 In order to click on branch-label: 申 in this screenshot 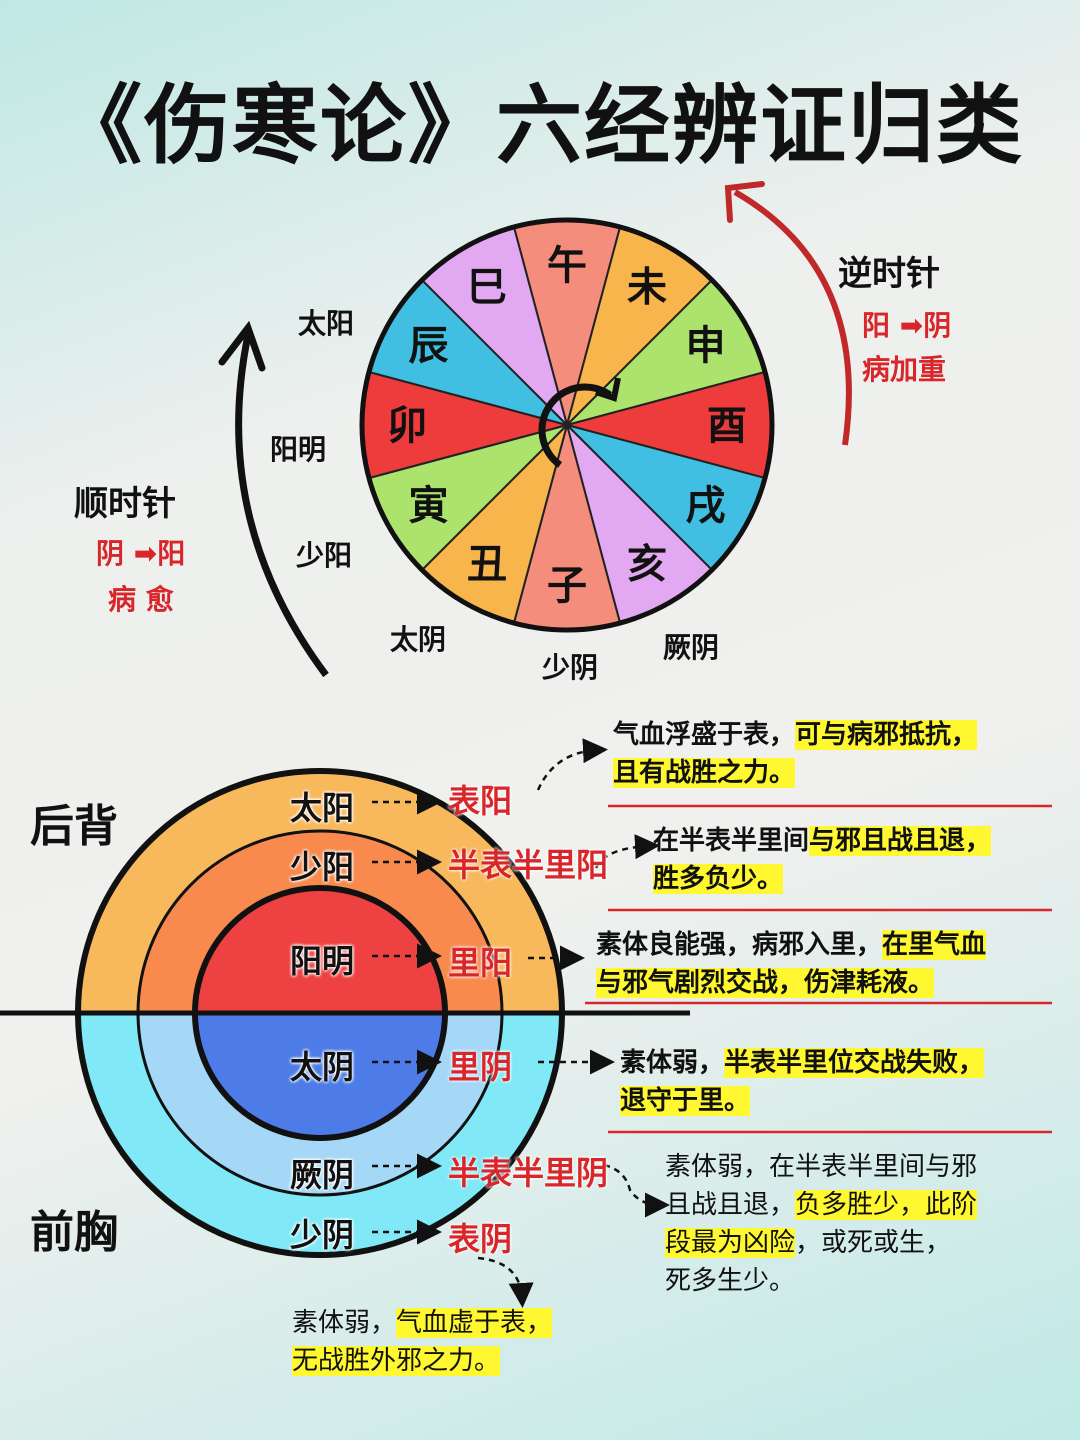, I will do `click(705, 345)`.